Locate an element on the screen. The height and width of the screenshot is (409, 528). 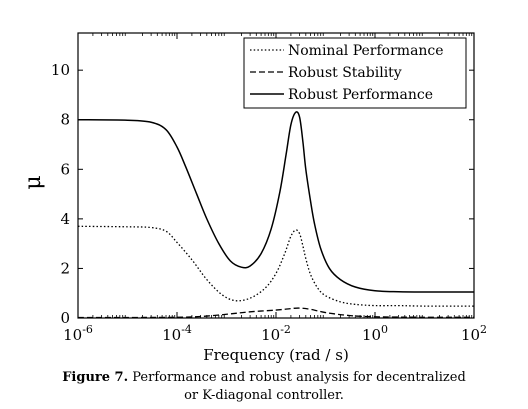
y-tick-label: 0 is located at coordinates (65, 318).